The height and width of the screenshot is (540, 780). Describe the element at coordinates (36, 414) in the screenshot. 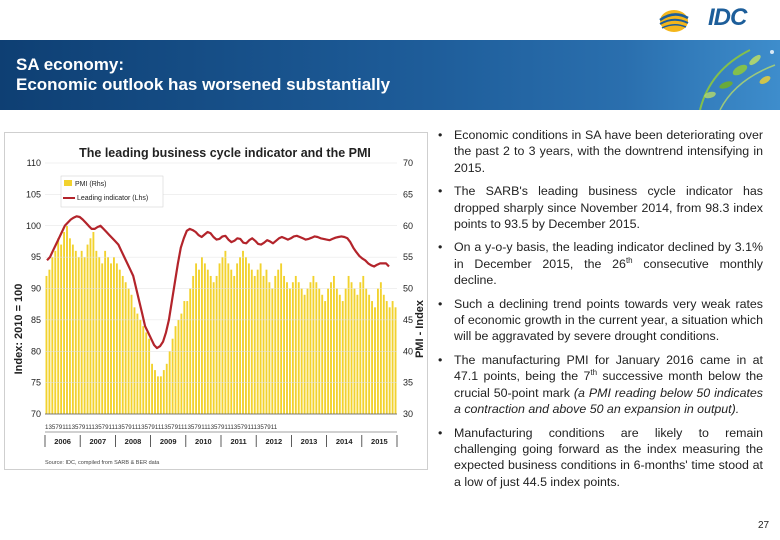

I see `left-tick-label: 70` at that location.